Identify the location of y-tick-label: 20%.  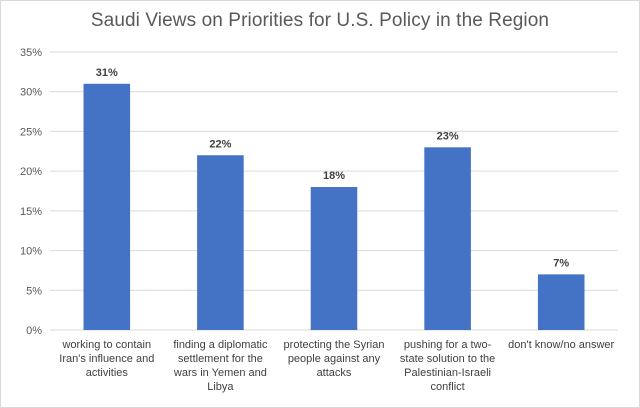
(31, 172).